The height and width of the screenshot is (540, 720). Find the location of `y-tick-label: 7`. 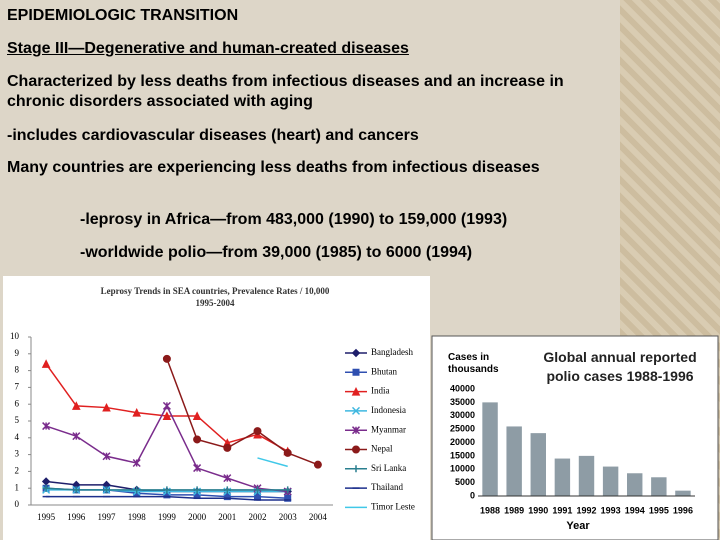

y-tick-label: 7 is located at coordinates (17, 386).